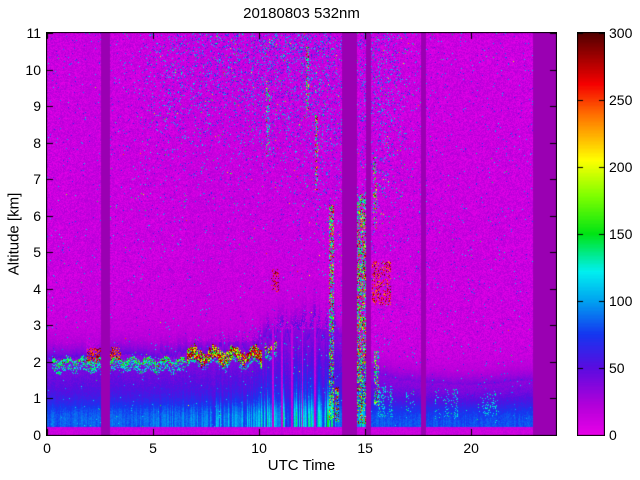  What do you see at coordinates (47, 448) in the screenshot?
I see `x-tick-label: 0` at bounding box center [47, 448].